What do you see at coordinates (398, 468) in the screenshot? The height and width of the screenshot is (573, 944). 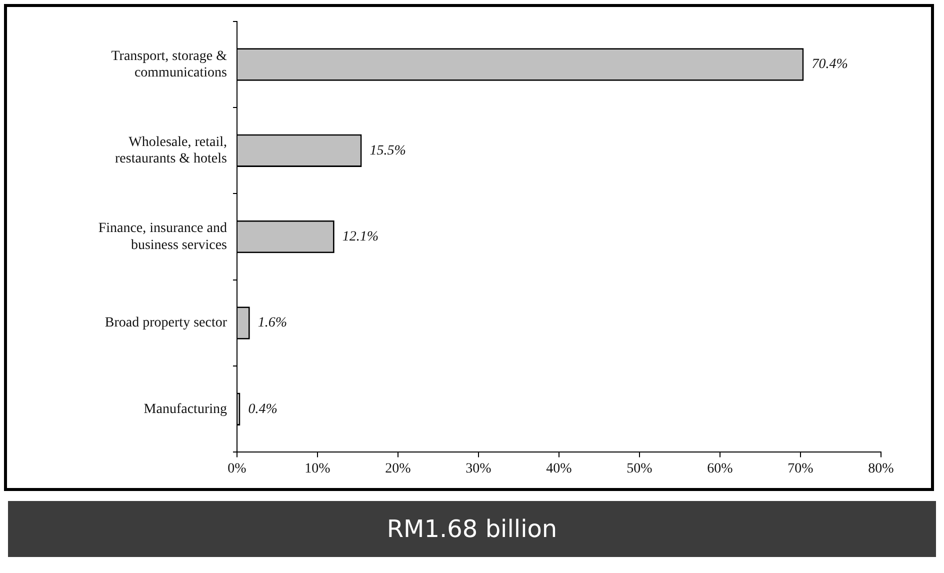 I see `x-tick-label: 20%` at bounding box center [398, 468].